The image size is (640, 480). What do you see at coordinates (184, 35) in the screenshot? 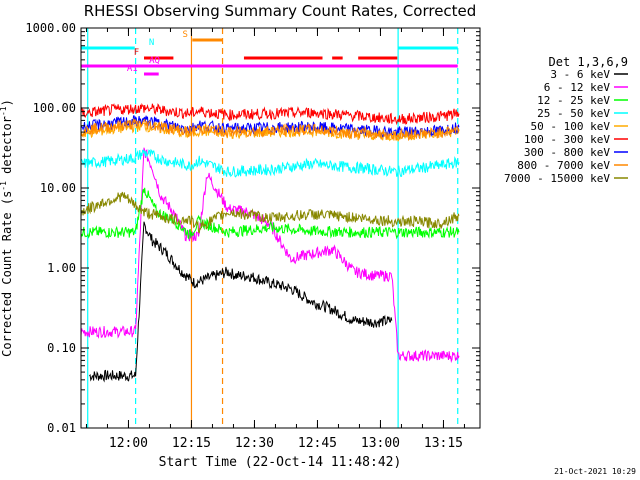
I see `flag-label-1: S` at bounding box center [184, 35].